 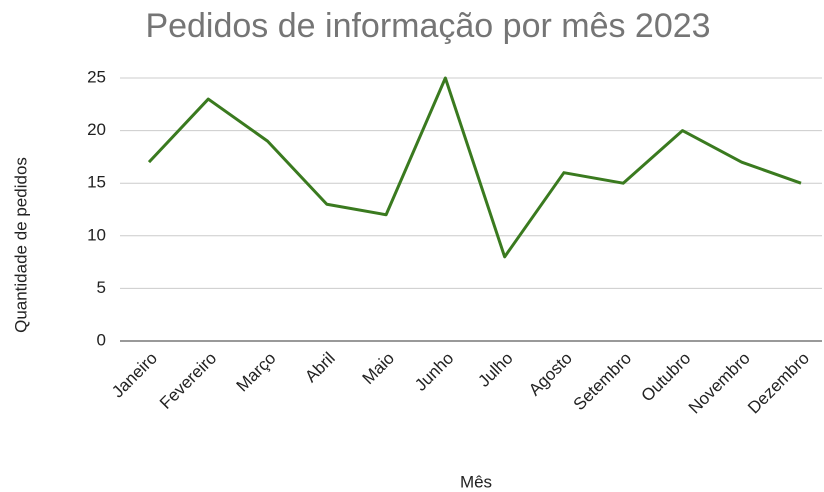 I want to click on chart-title: Pedidos de informação por mês 2023, so click(x=427, y=26).